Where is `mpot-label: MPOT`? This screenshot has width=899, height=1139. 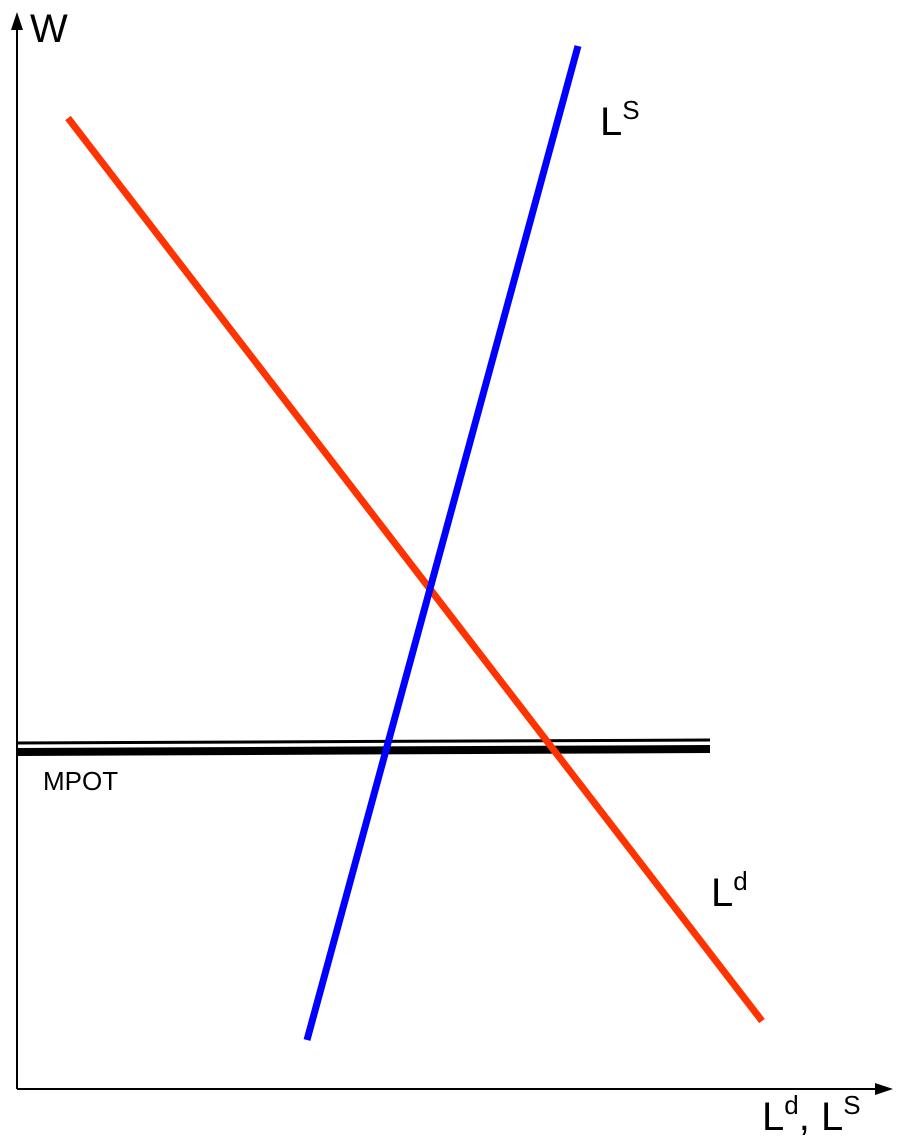 mpot-label: MPOT is located at coordinates (80, 781).